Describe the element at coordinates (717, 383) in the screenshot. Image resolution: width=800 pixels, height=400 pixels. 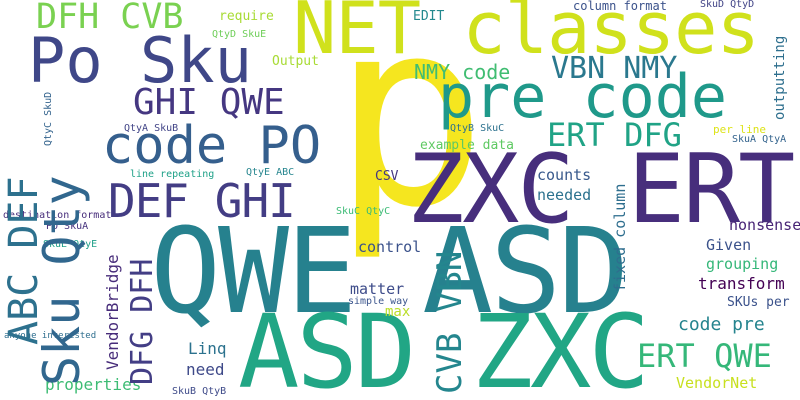
I see `cloud-word: VendorNet` at that location.